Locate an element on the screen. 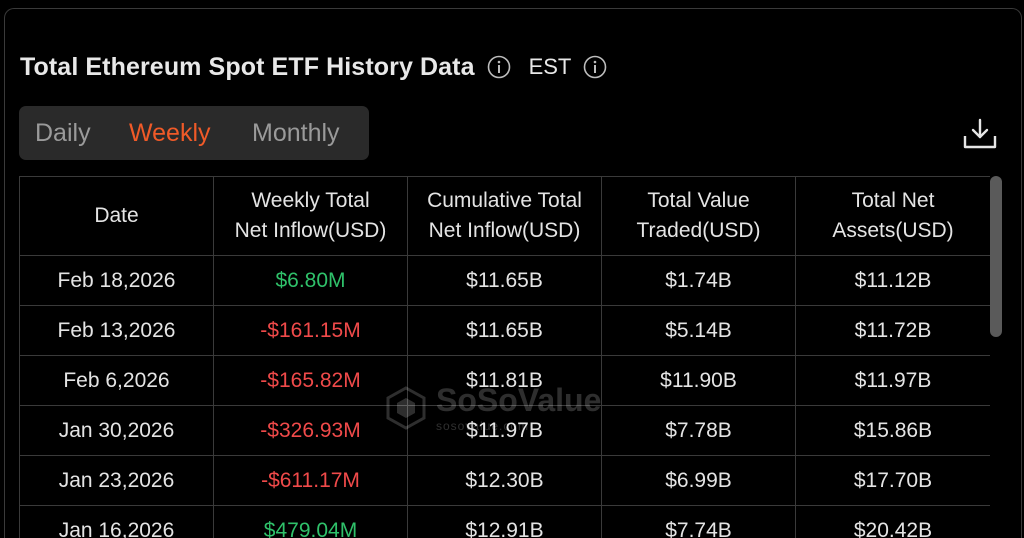  total-net-assets-cell: $11.97B is located at coordinates (892, 380).